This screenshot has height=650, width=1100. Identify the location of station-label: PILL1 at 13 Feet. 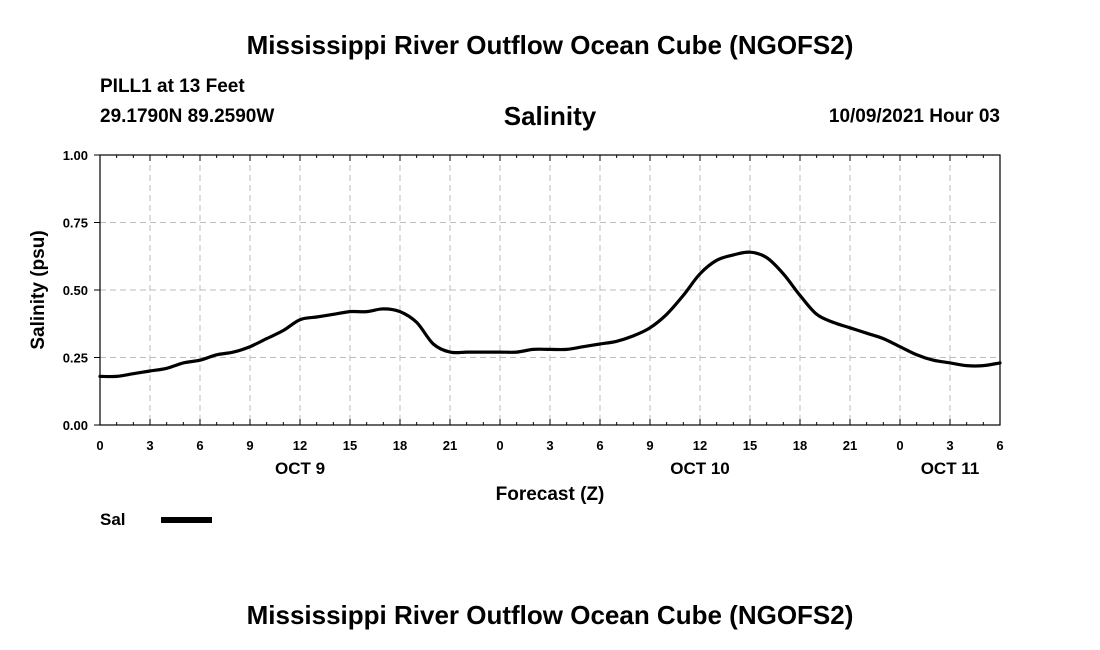
(172, 86).